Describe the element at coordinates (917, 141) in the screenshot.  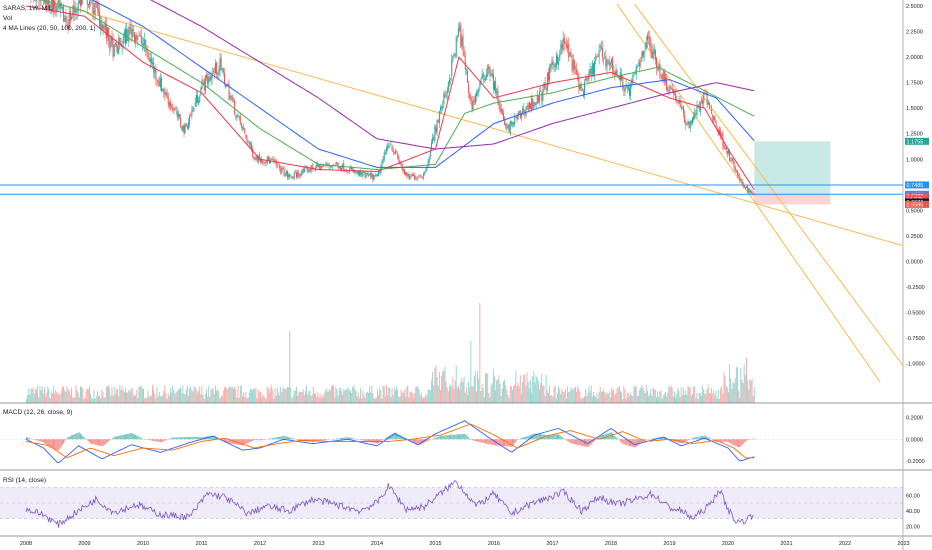
I see `price-badge` at that location.